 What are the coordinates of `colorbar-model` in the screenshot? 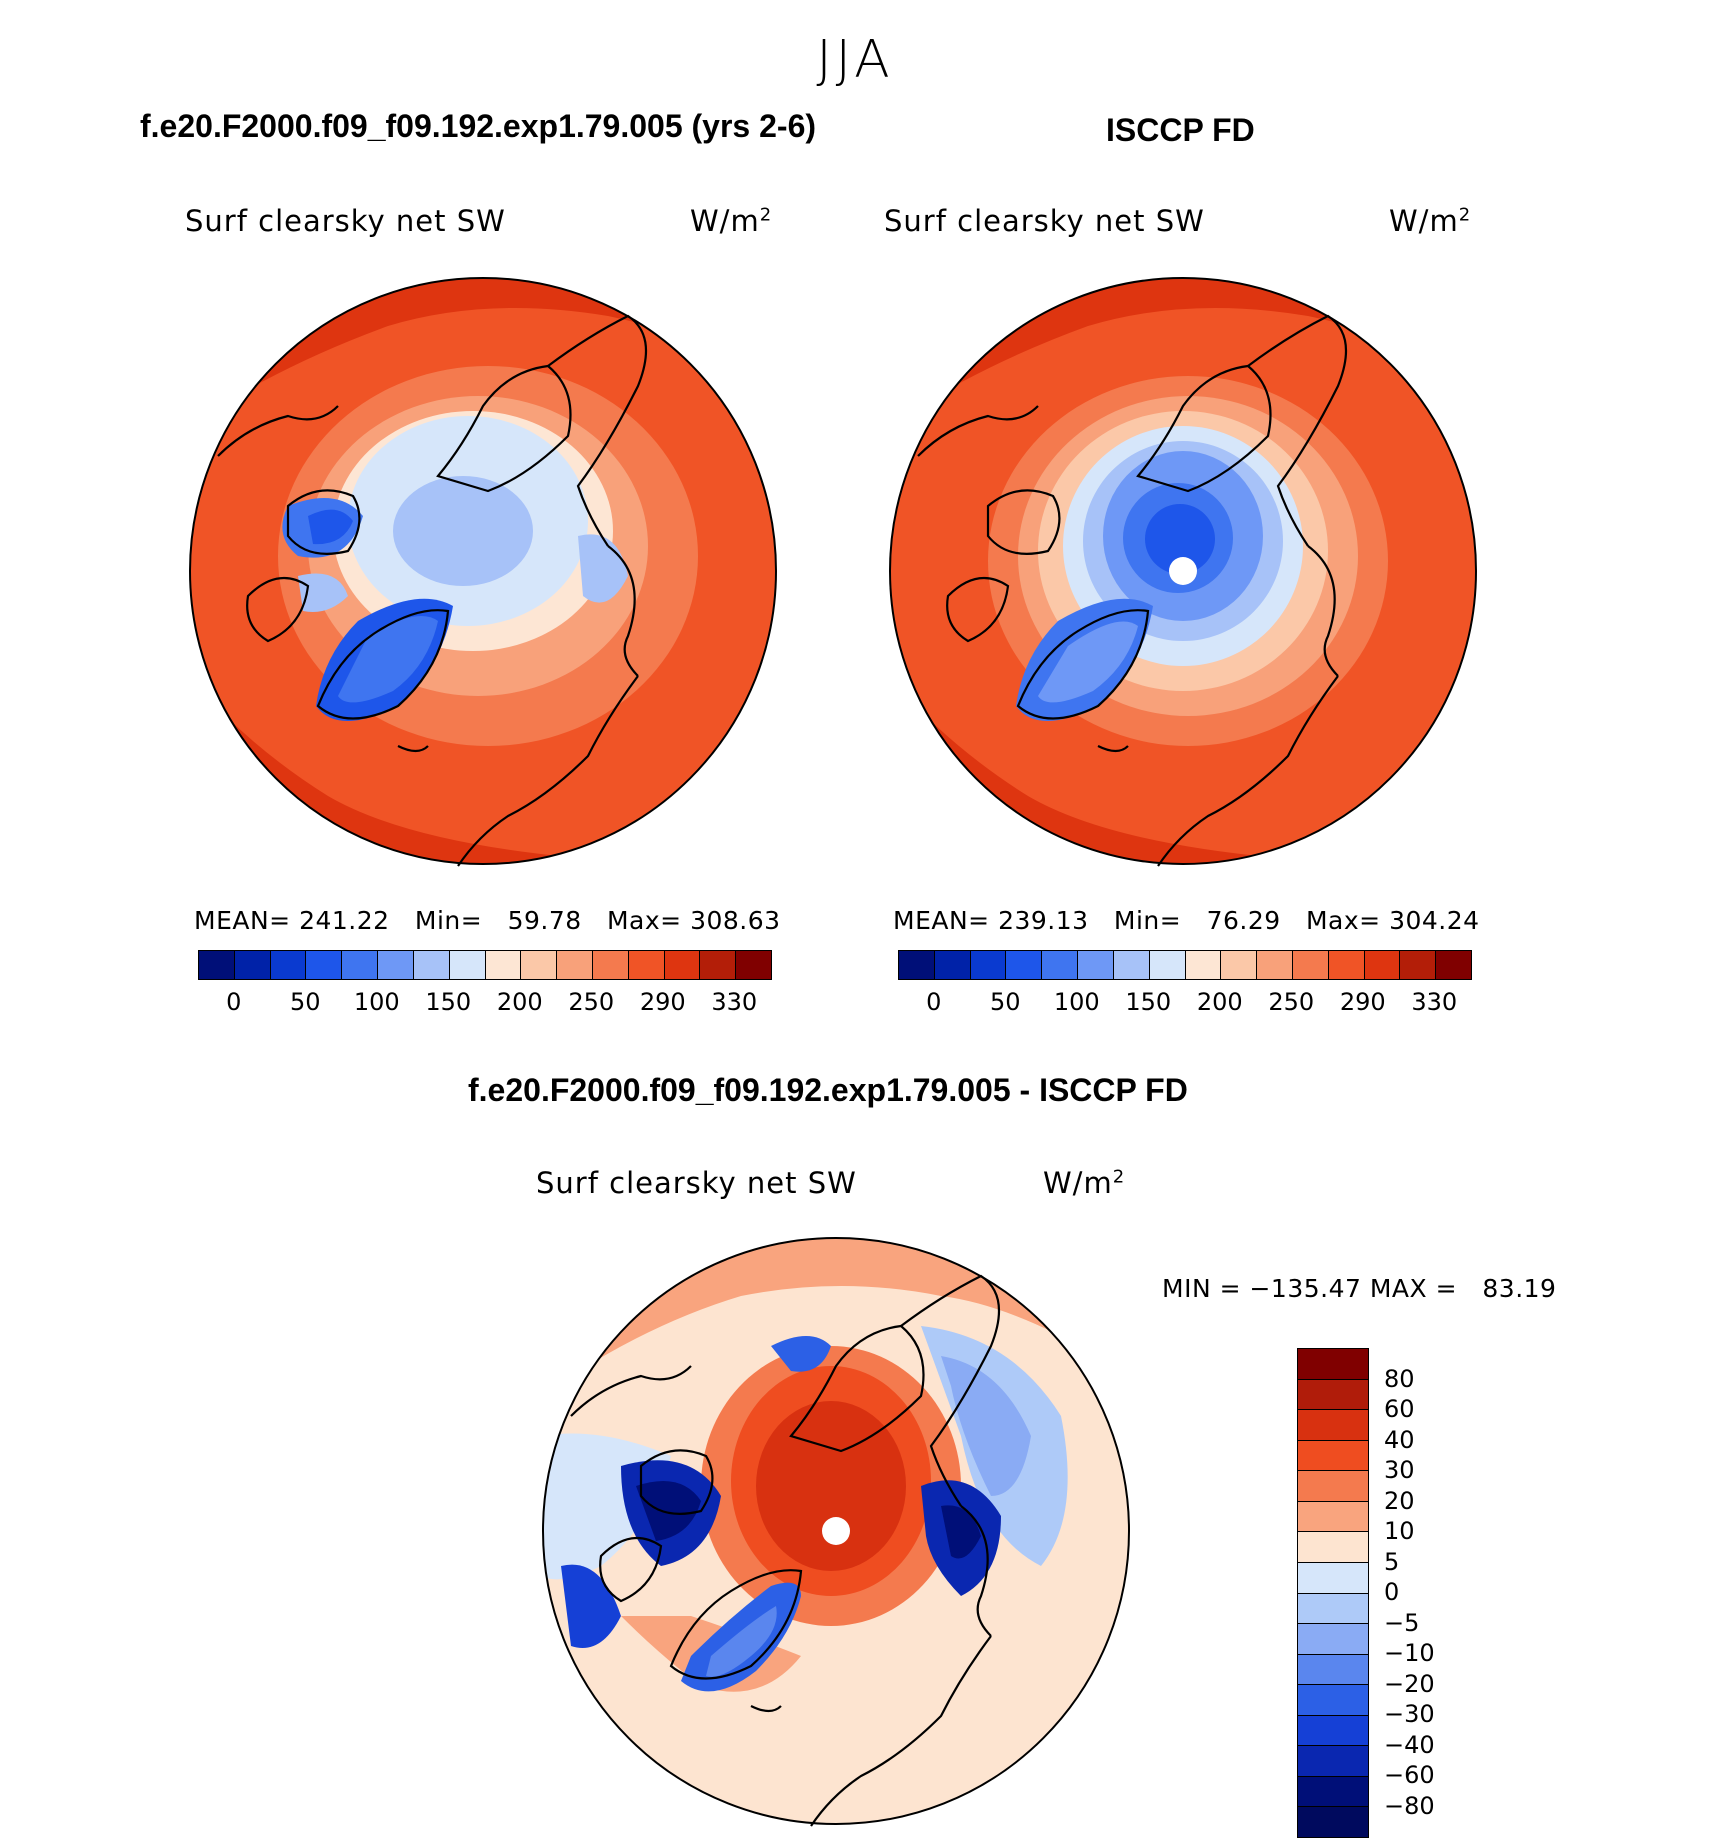 It's located at (485, 965).